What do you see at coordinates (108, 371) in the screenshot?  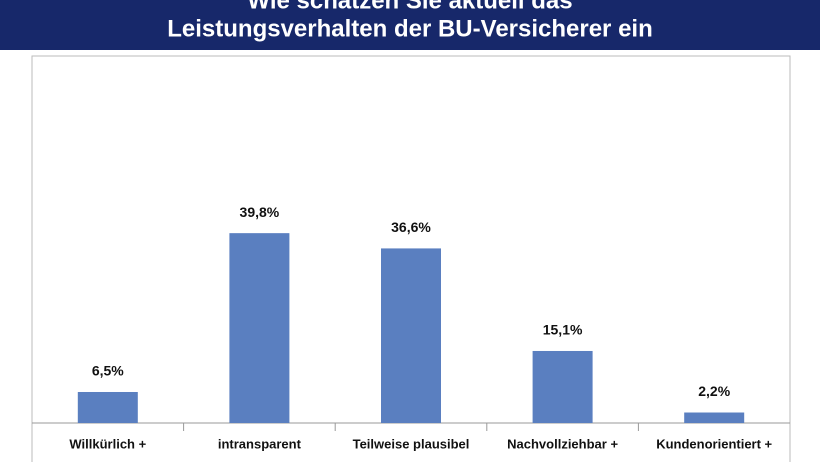 I see `value-label: 6,5%` at bounding box center [108, 371].